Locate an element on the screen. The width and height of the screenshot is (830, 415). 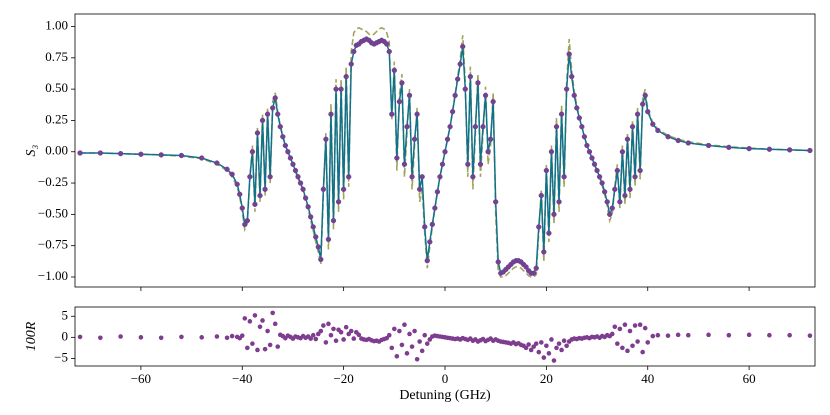
x-tick-label: 60 is located at coordinates (749, 378).